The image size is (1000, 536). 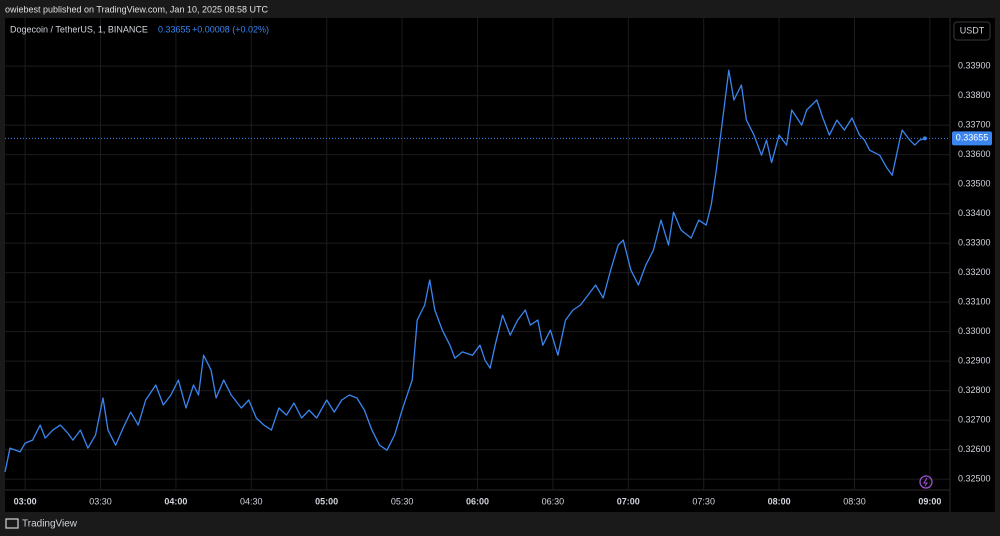 What do you see at coordinates (974, 331) in the screenshot?
I see `y-tick-label: 0.33000` at bounding box center [974, 331].